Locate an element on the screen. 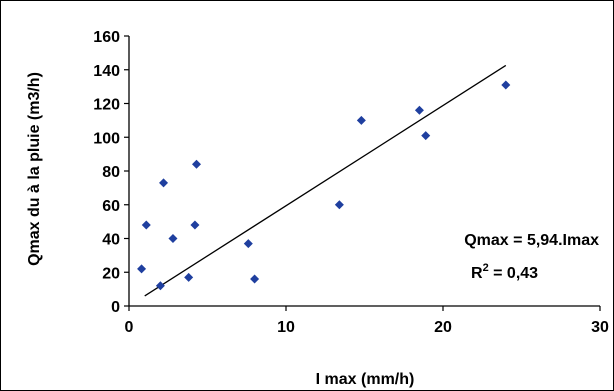  x-tick-label: 30 is located at coordinates (600, 327).